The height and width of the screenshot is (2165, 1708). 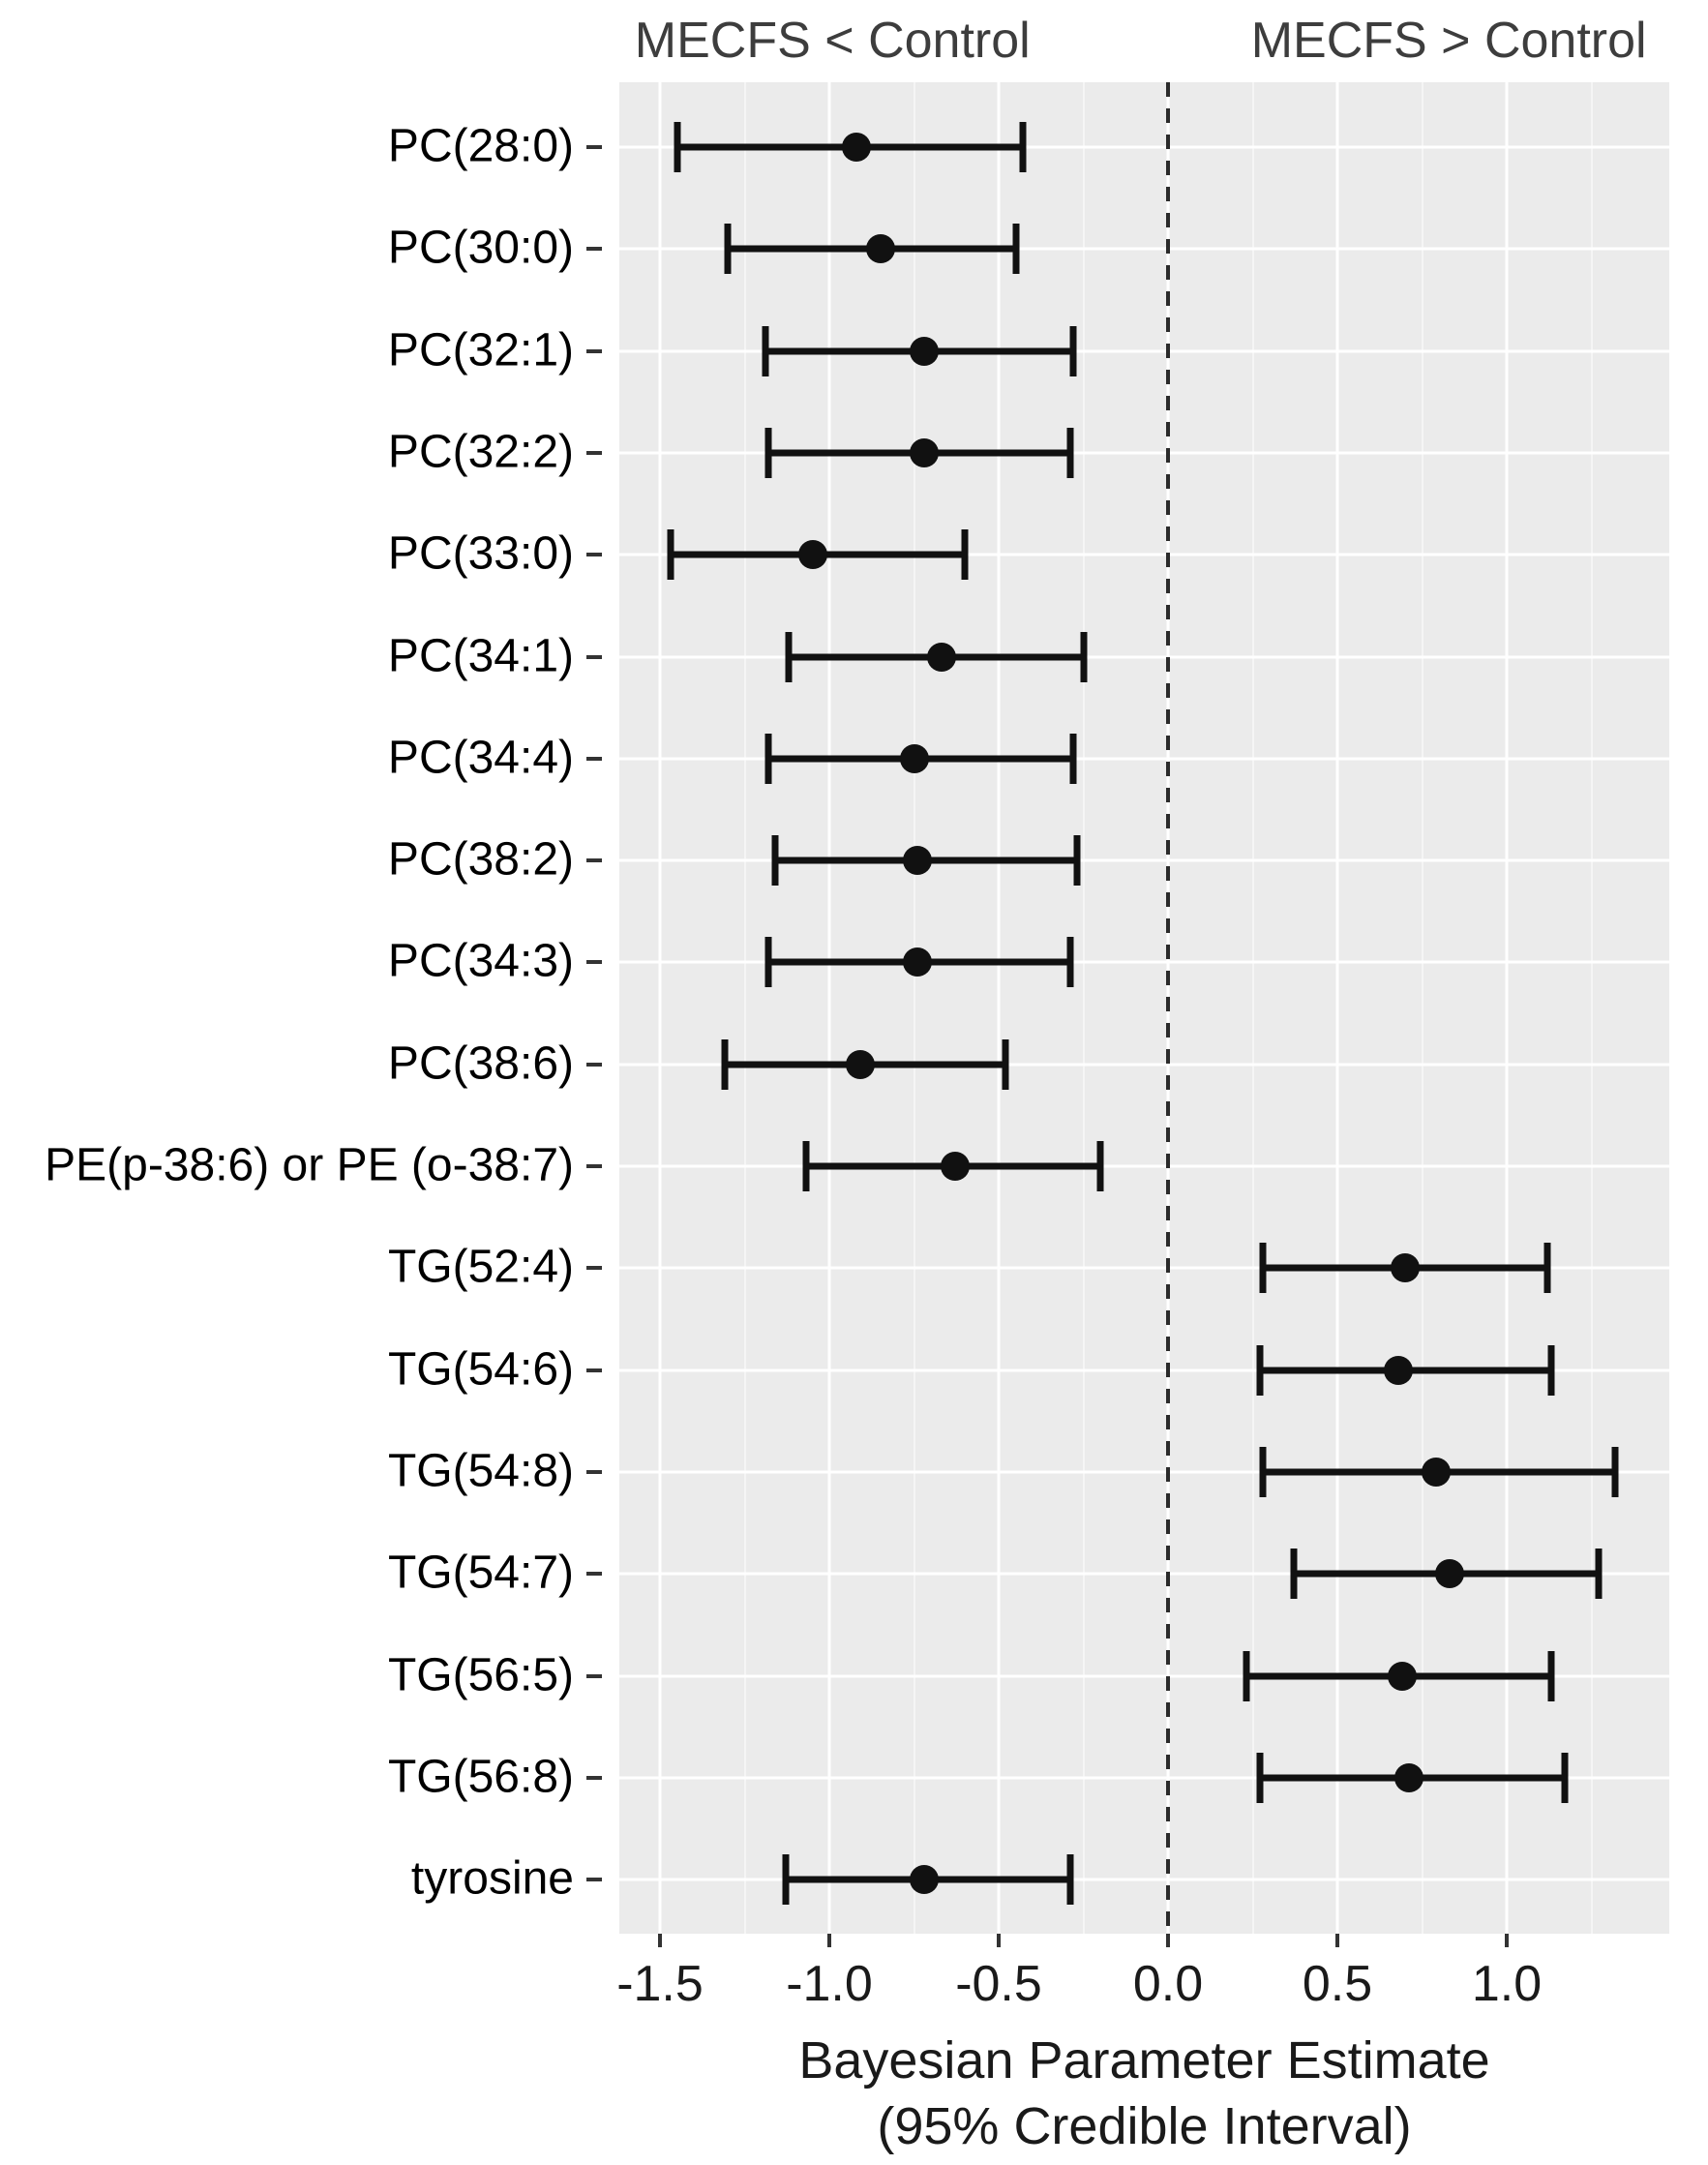 What do you see at coordinates (1144, 2060) in the screenshot?
I see `x-axis-title-line1: Bayesian Parameter Estimate` at bounding box center [1144, 2060].